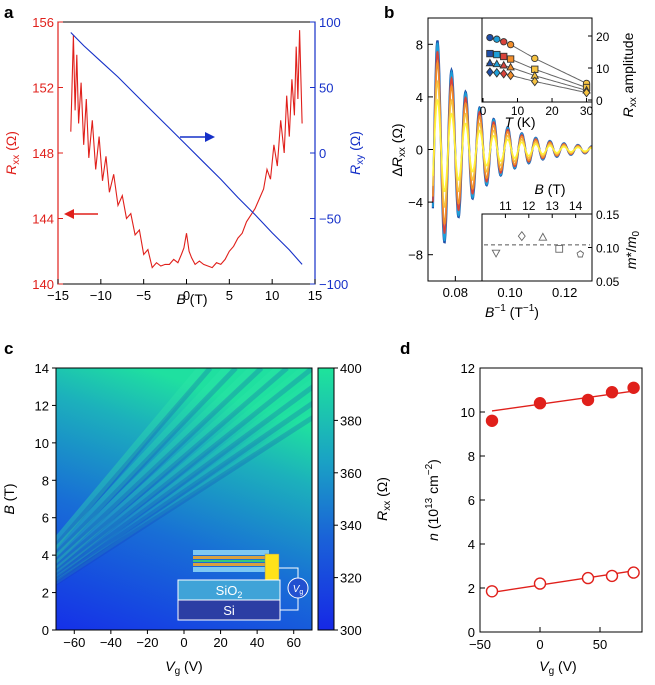 The image size is (655, 685). What do you see at coordinates (333, 284) in the screenshot?
I see `panel-a-ytick-right-label: −100` at bounding box center [333, 284].